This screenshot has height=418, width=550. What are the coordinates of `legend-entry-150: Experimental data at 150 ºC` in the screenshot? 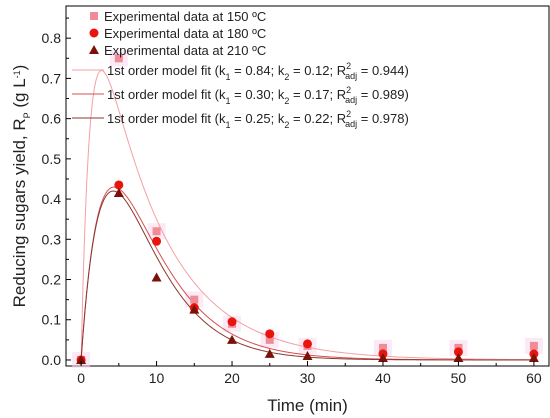 It's located at (178, 16).